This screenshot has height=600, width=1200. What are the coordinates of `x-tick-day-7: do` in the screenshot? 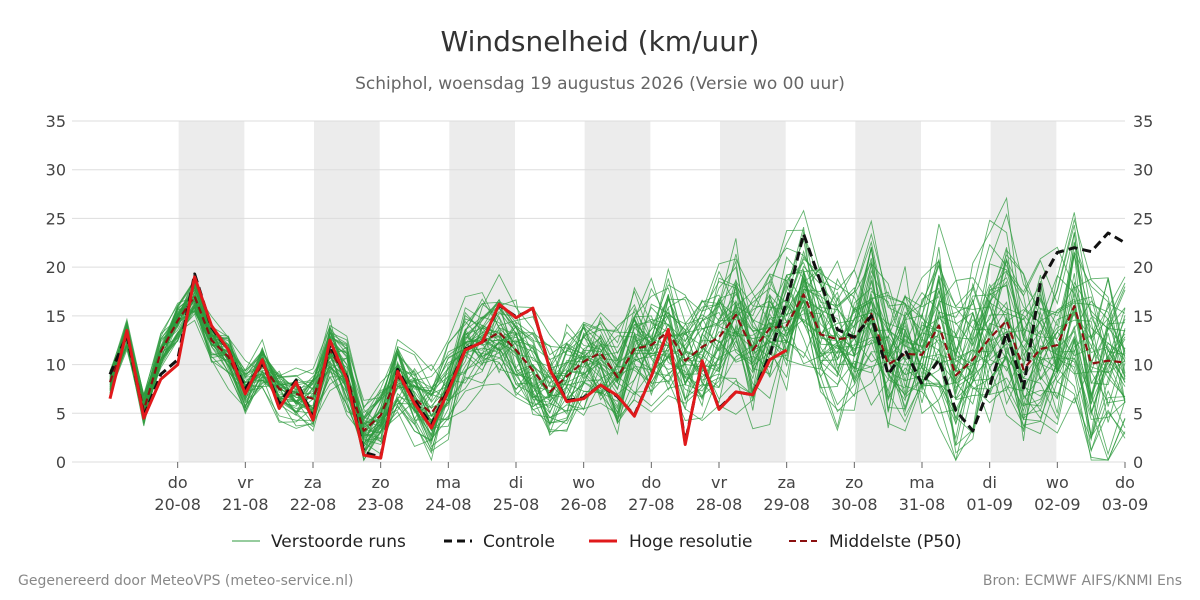 It's located at (651, 482).